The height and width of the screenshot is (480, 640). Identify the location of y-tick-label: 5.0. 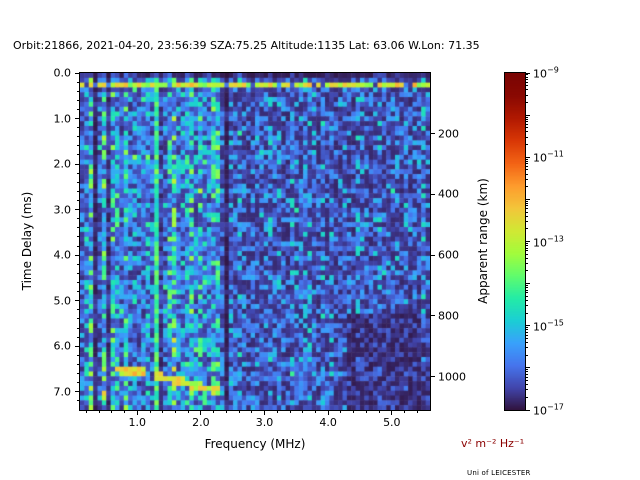
(62, 301).